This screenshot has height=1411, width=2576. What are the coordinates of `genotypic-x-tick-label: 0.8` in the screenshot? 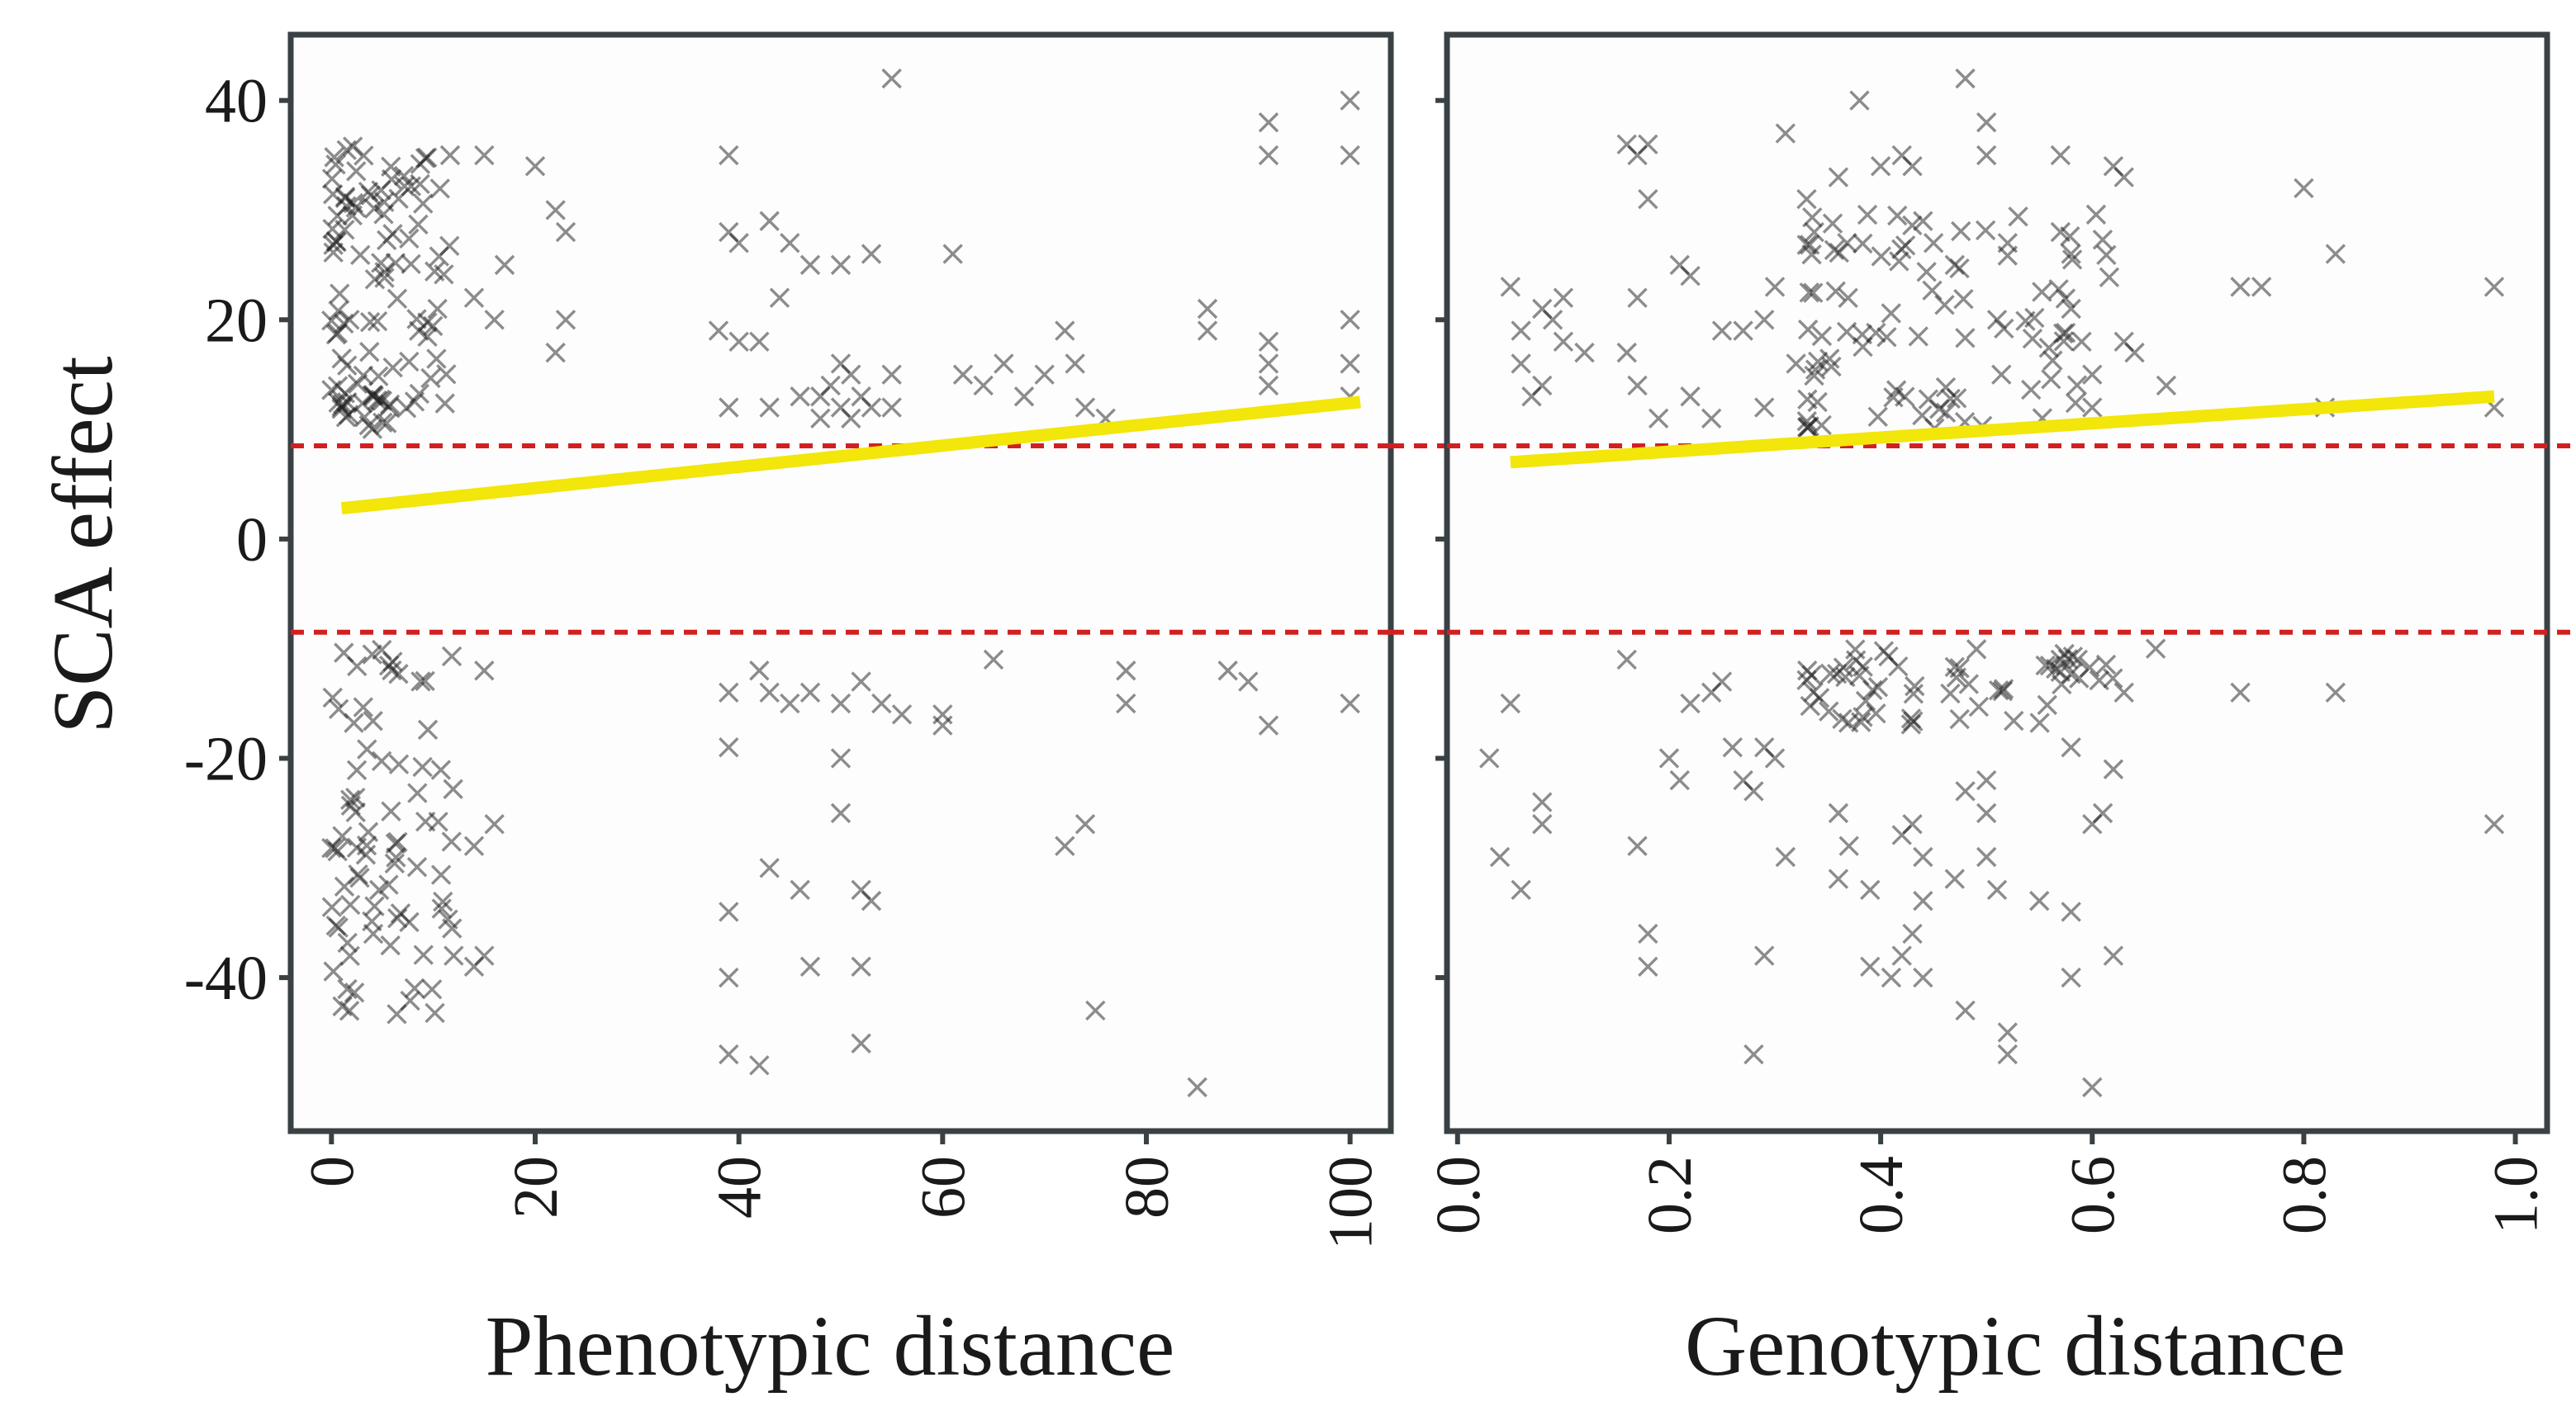 It's located at (2304, 1195).